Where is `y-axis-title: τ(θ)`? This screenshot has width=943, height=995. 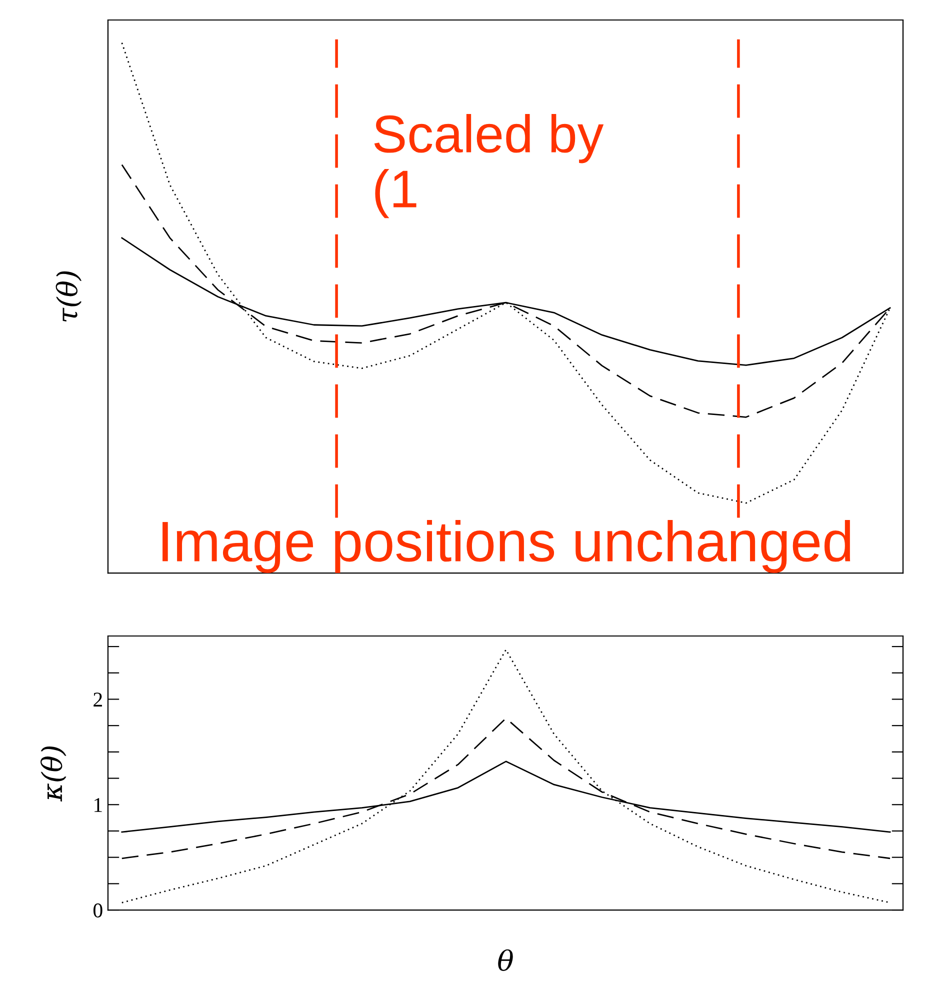 y-axis-title: τ(θ) is located at coordinates (69, 296).